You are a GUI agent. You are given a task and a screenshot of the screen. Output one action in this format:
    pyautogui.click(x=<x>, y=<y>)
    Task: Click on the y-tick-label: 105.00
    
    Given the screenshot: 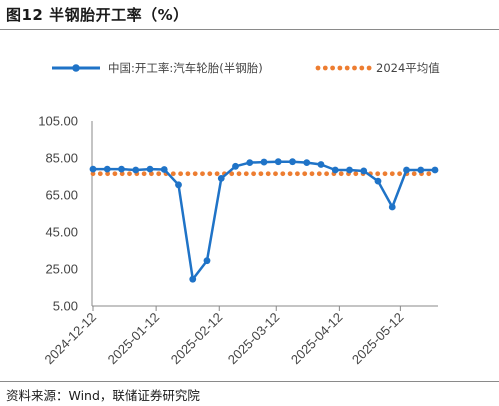 What is the action you would take?
    pyautogui.click(x=58, y=121)
    